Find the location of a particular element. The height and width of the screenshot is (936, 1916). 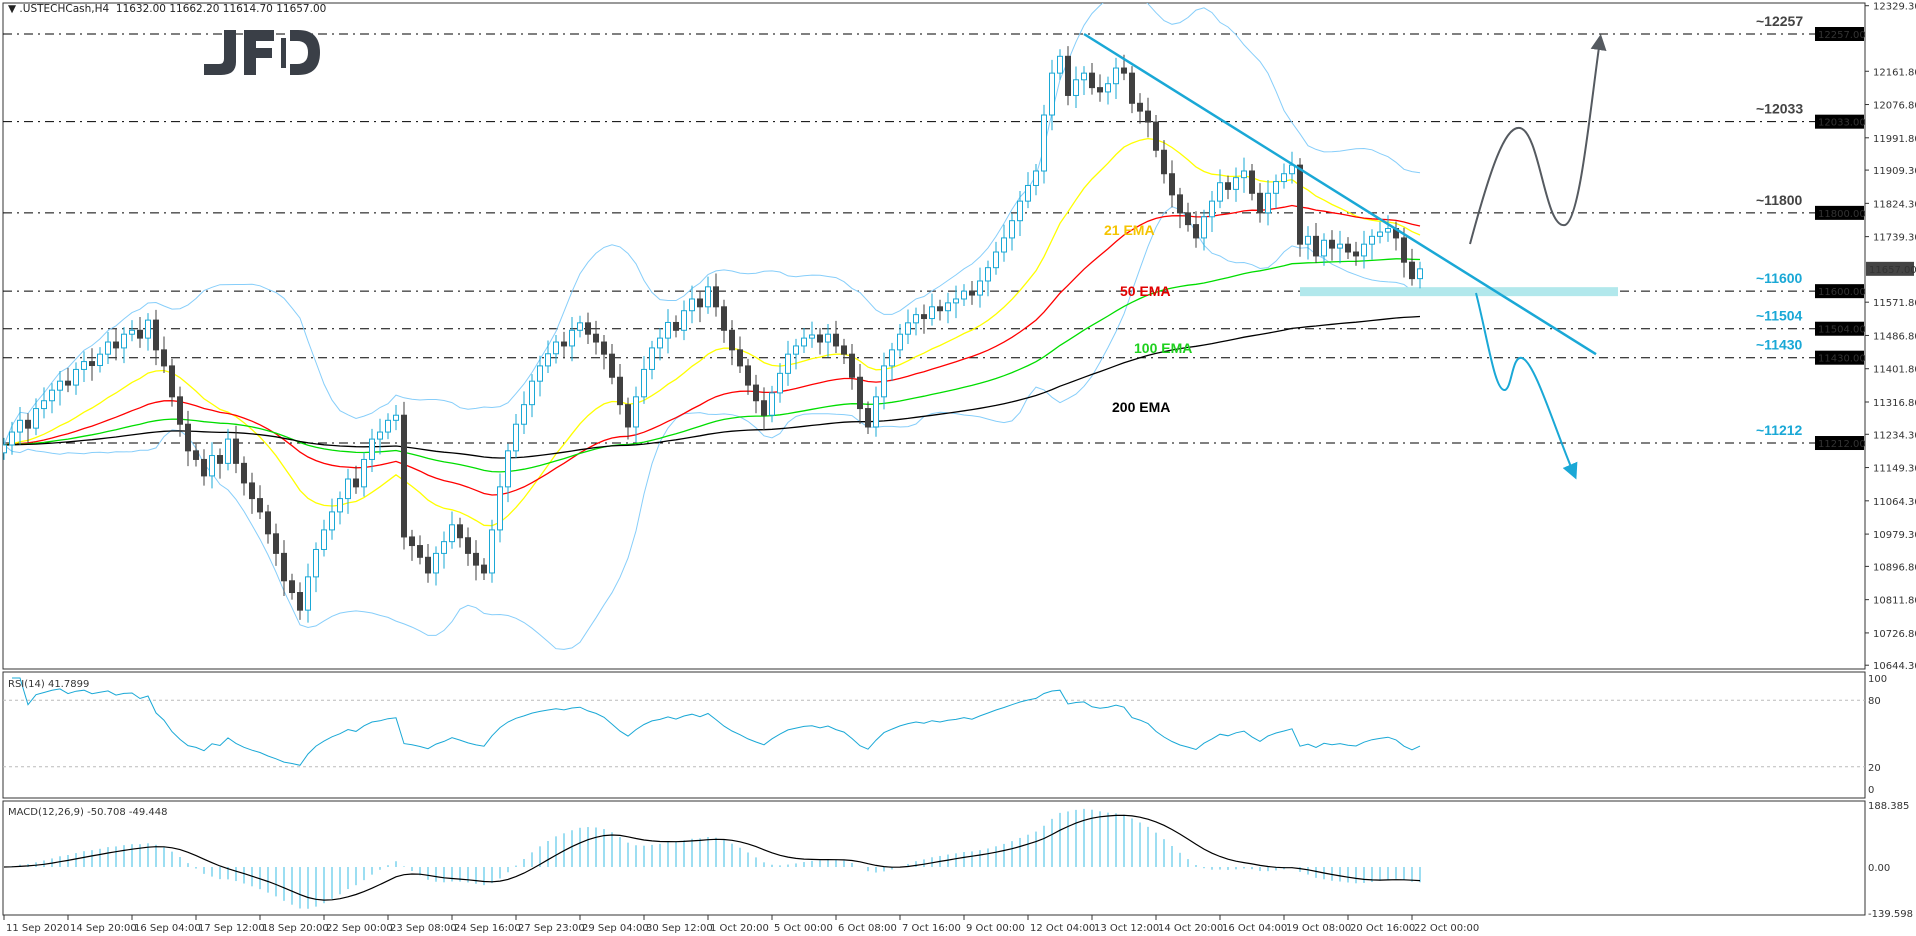

time-tick-label: 18 Sep 20:00 is located at coordinates (295, 928).